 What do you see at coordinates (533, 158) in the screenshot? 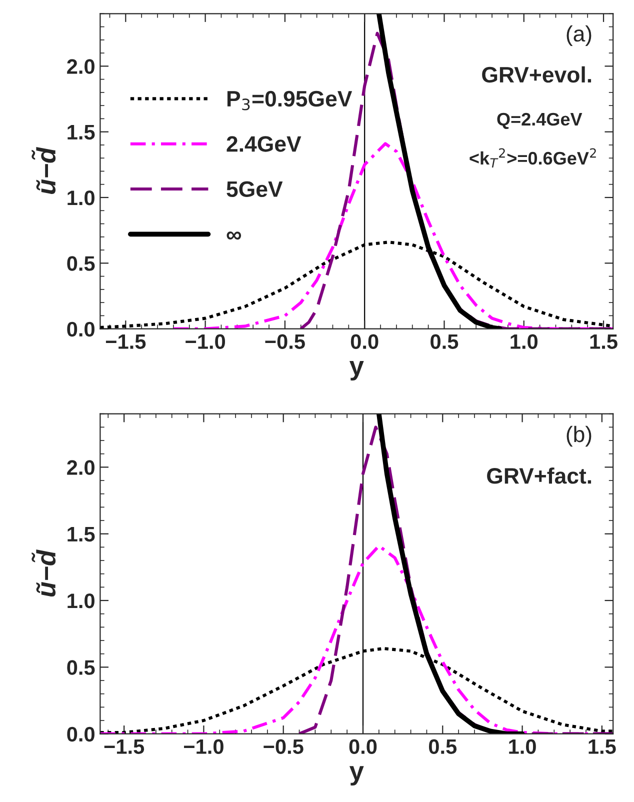
I see `annotation: <k$_{T}$$^{2}$>=0.6GeV$^{2}$` at bounding box center [533, 158].